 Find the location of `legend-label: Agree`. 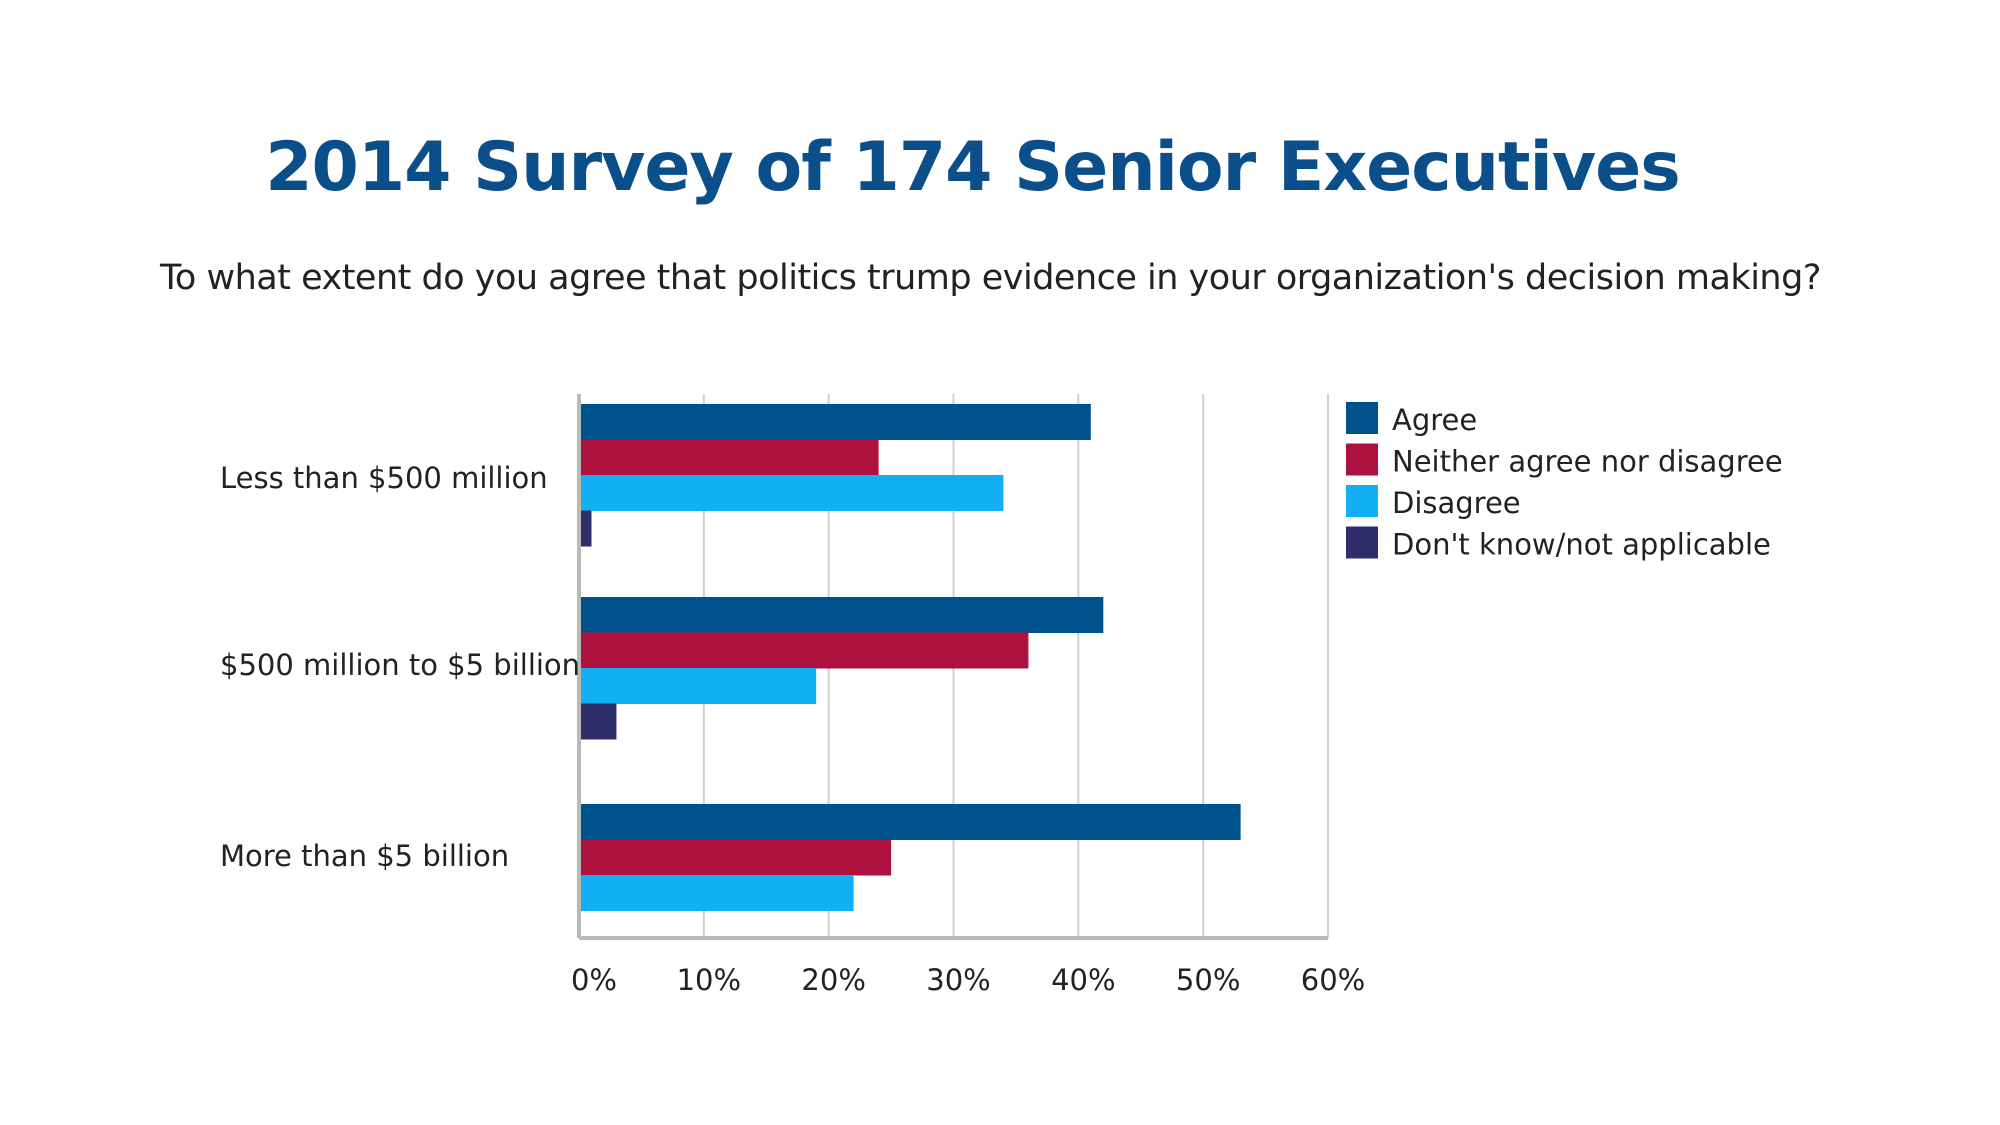

legend-label: Agree is located at coordinates (1434, 420).